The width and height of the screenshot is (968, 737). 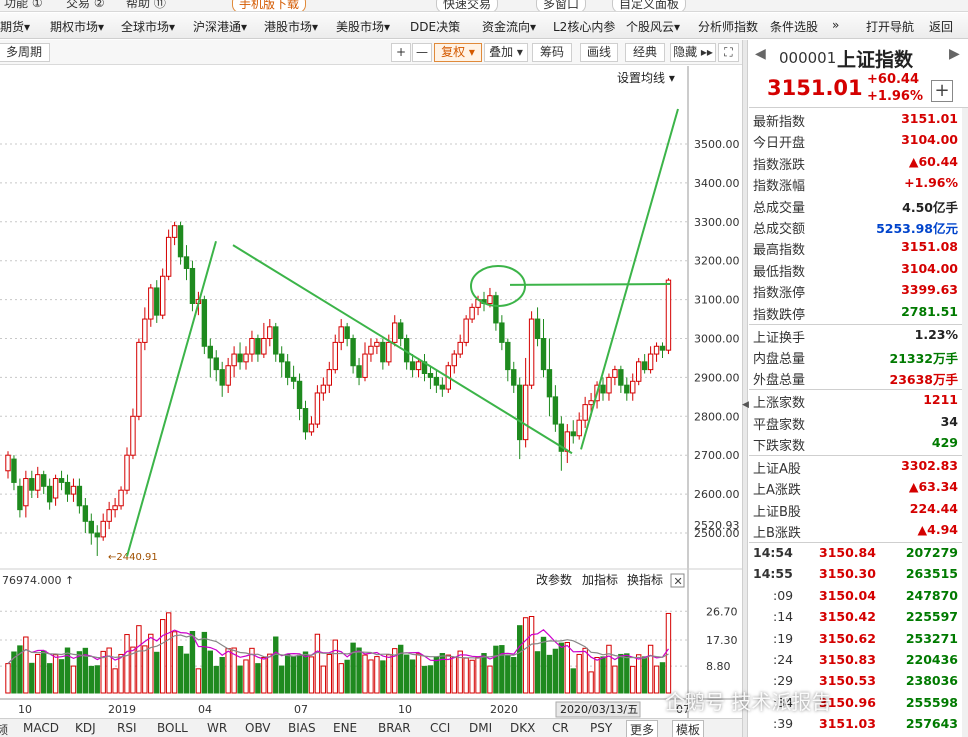 I want to click on nav-global: 全球市场▾, so click(x=148, y=27).